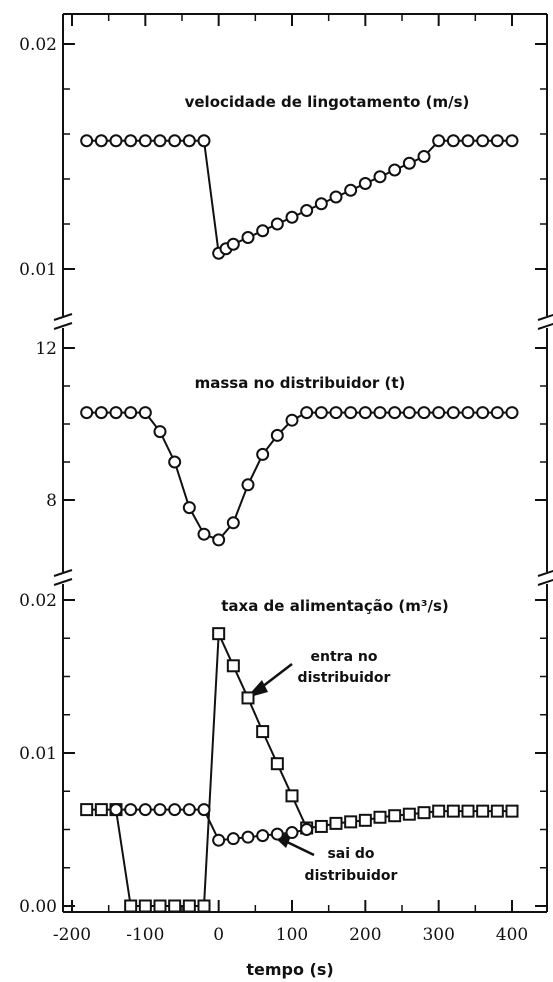  What do you see at coordinates (438, 935) in the screenshot?
I see `x-tick-label: 300` at bounding box center [438, 935].